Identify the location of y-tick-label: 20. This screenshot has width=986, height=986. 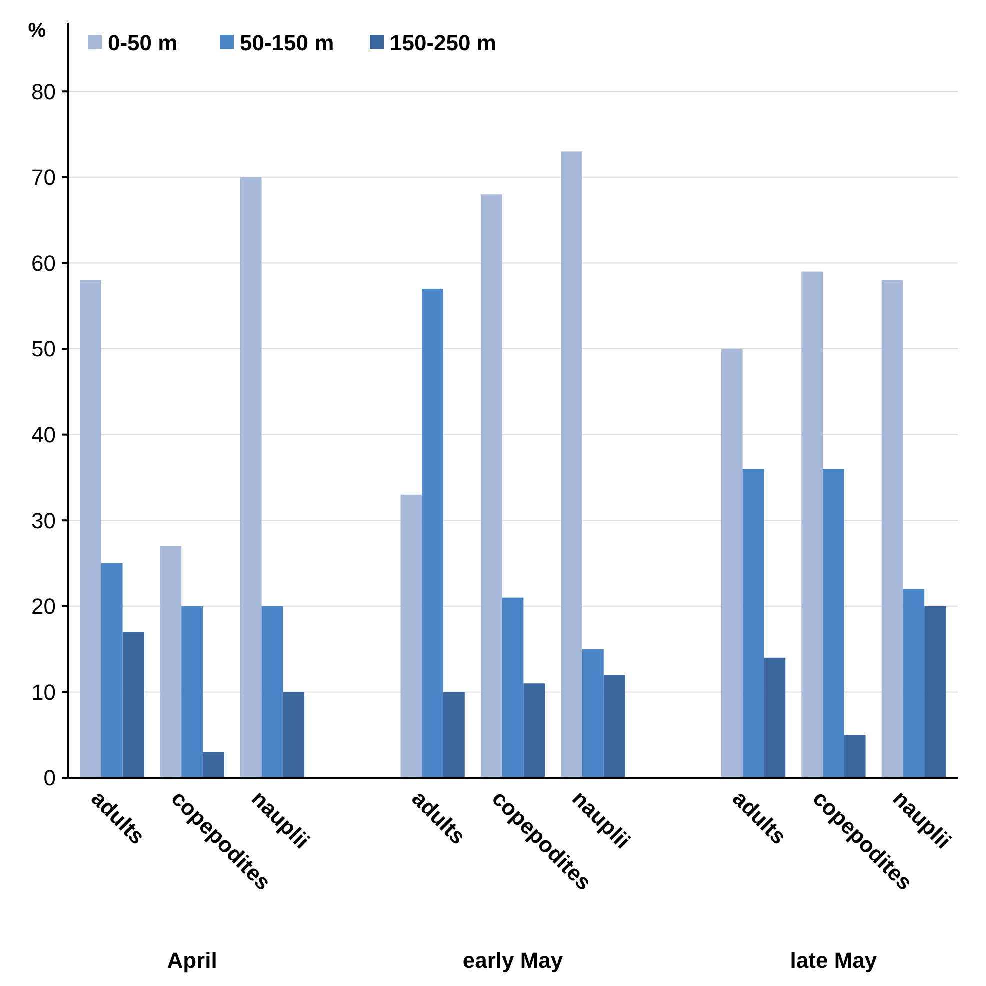
(44, 607).